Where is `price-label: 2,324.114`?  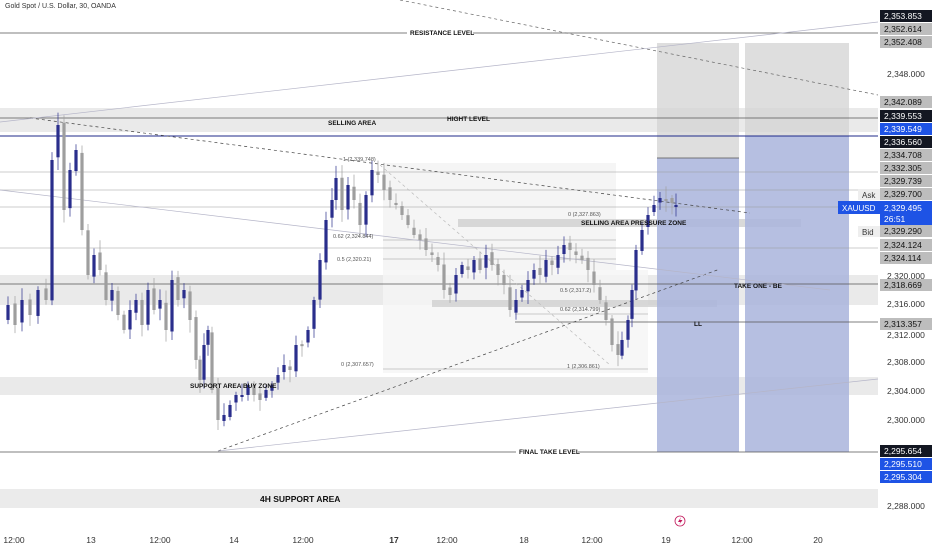
price-label: 2,324.114 is located at coordinates (902, 258).